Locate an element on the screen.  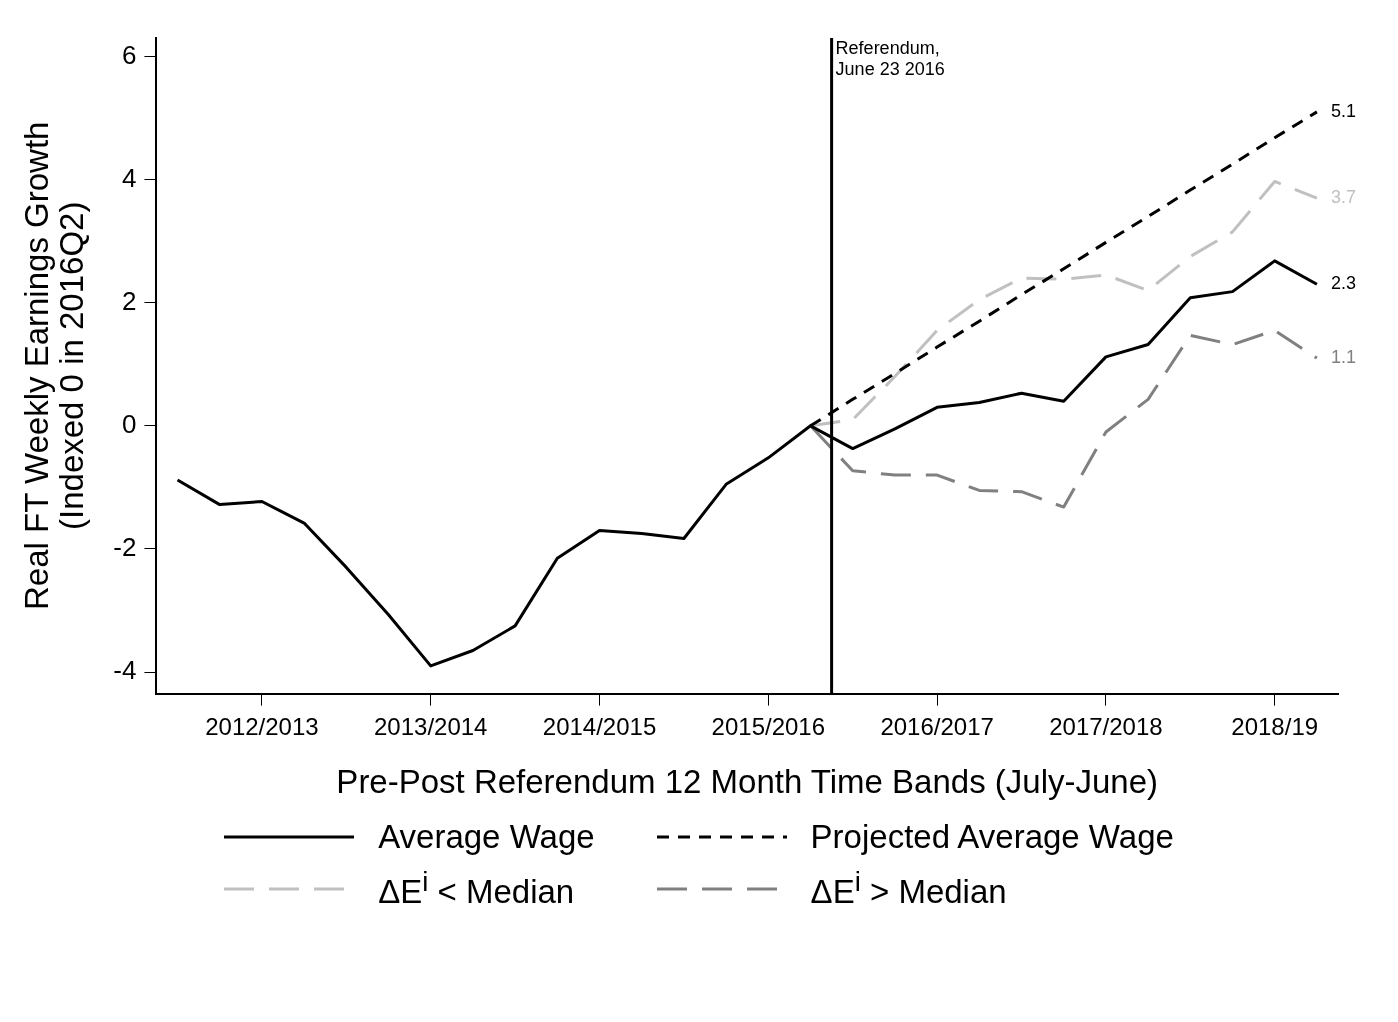
annotation: Referendum, June 23 2016 is located at coordinates (890, 58).